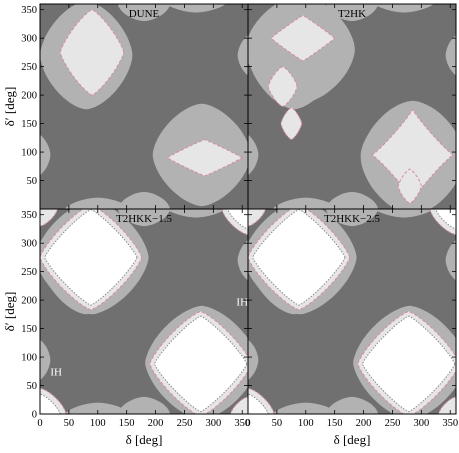 Image resolution: width=459 pixels, height=453 pixels. I want to click on panel-title: T2HKK−2.5, so click(352, 219).